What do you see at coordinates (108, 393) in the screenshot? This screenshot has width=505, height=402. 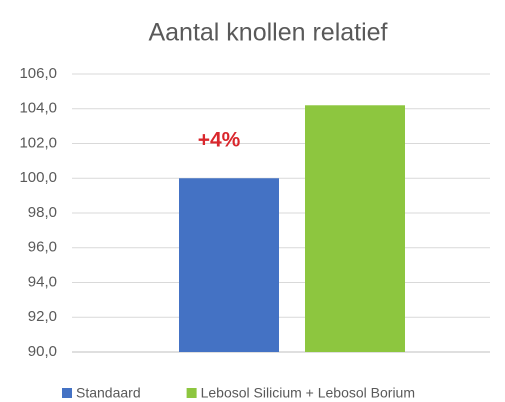 I see `legend-label: Standaard` at bounding box center [108, 393].